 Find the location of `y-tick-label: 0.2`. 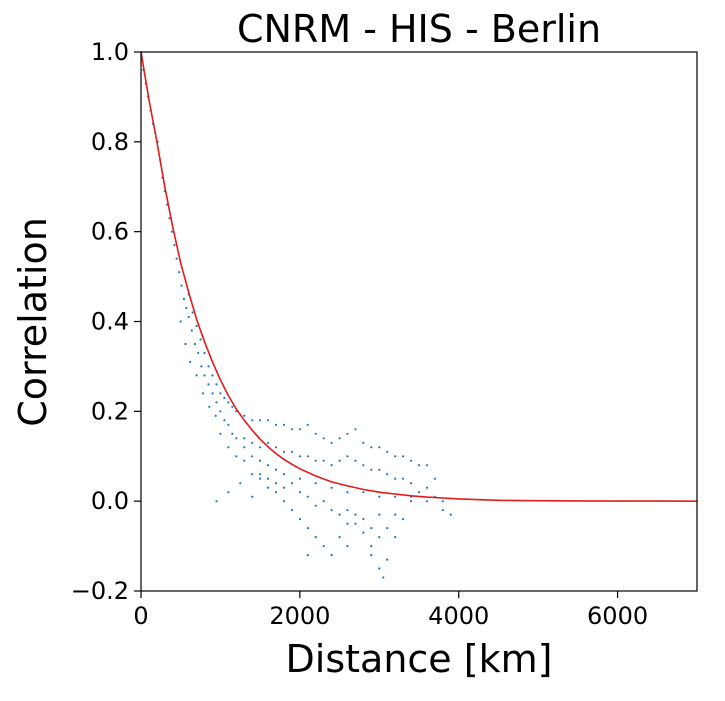

y-tick-label: 0.2 is located at coordinates (110, 411).